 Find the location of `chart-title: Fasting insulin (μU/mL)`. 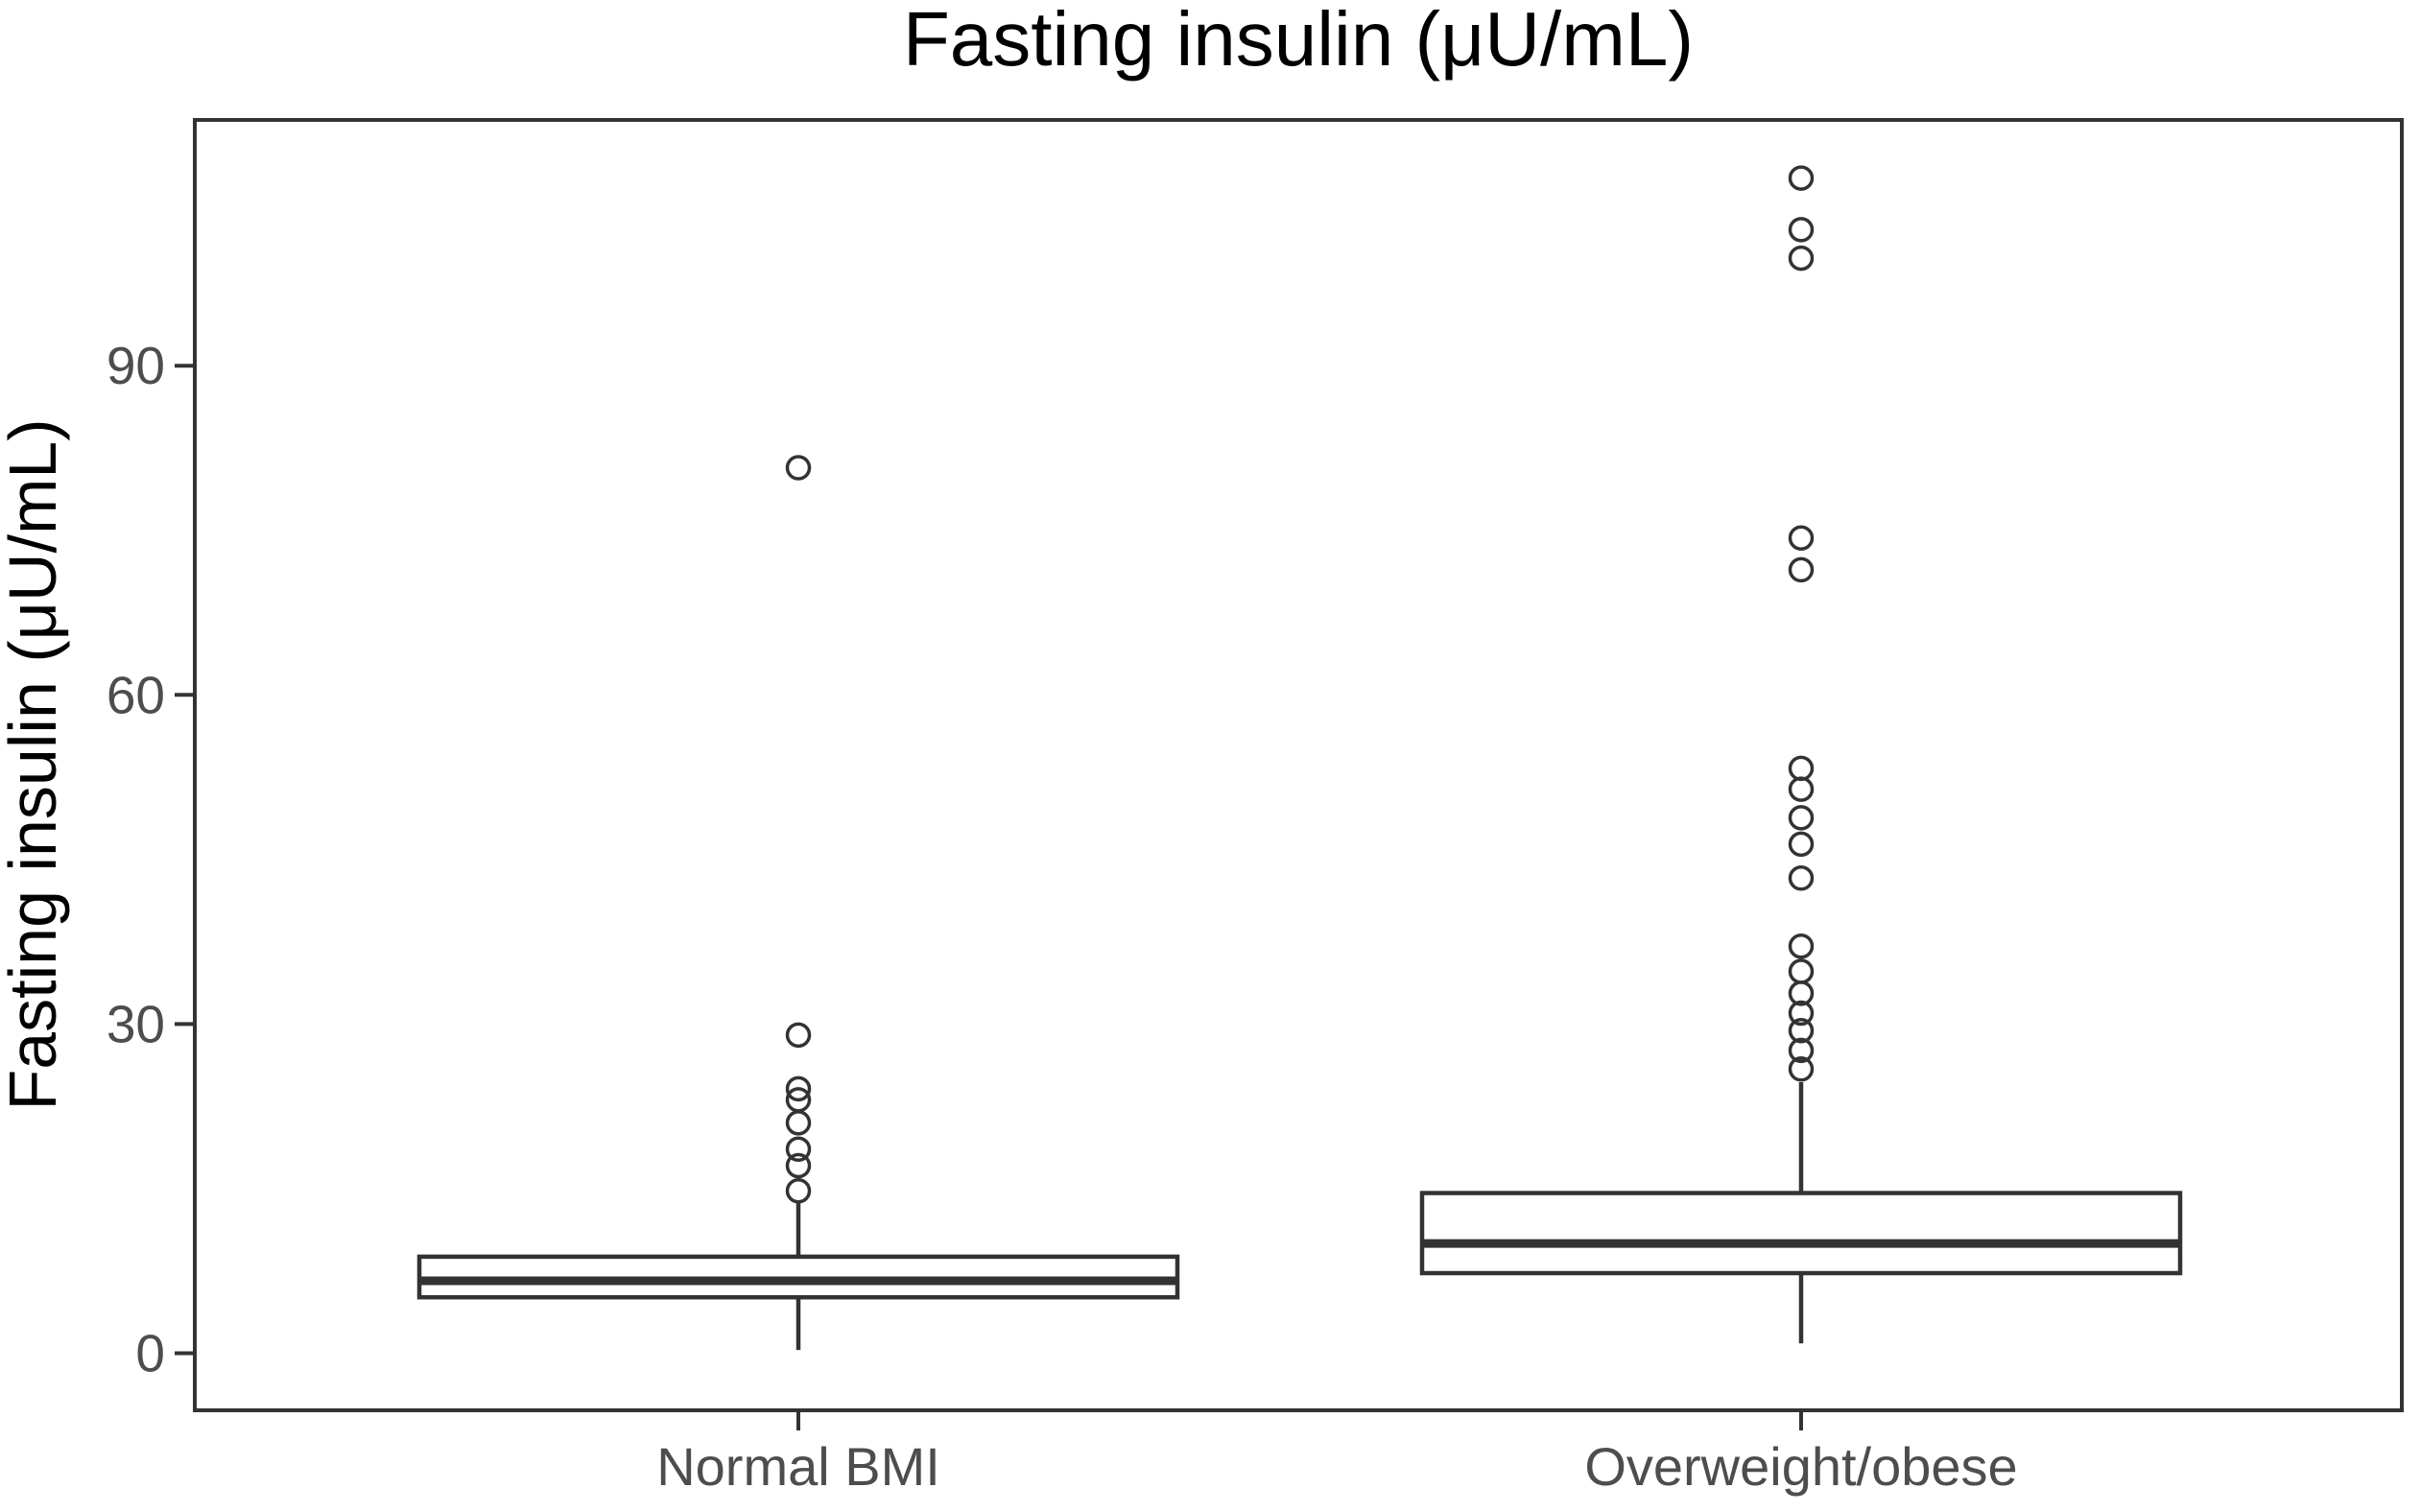

chart-title: Fasting insulin (μU/mL) is located at coordinates (1298, 41).